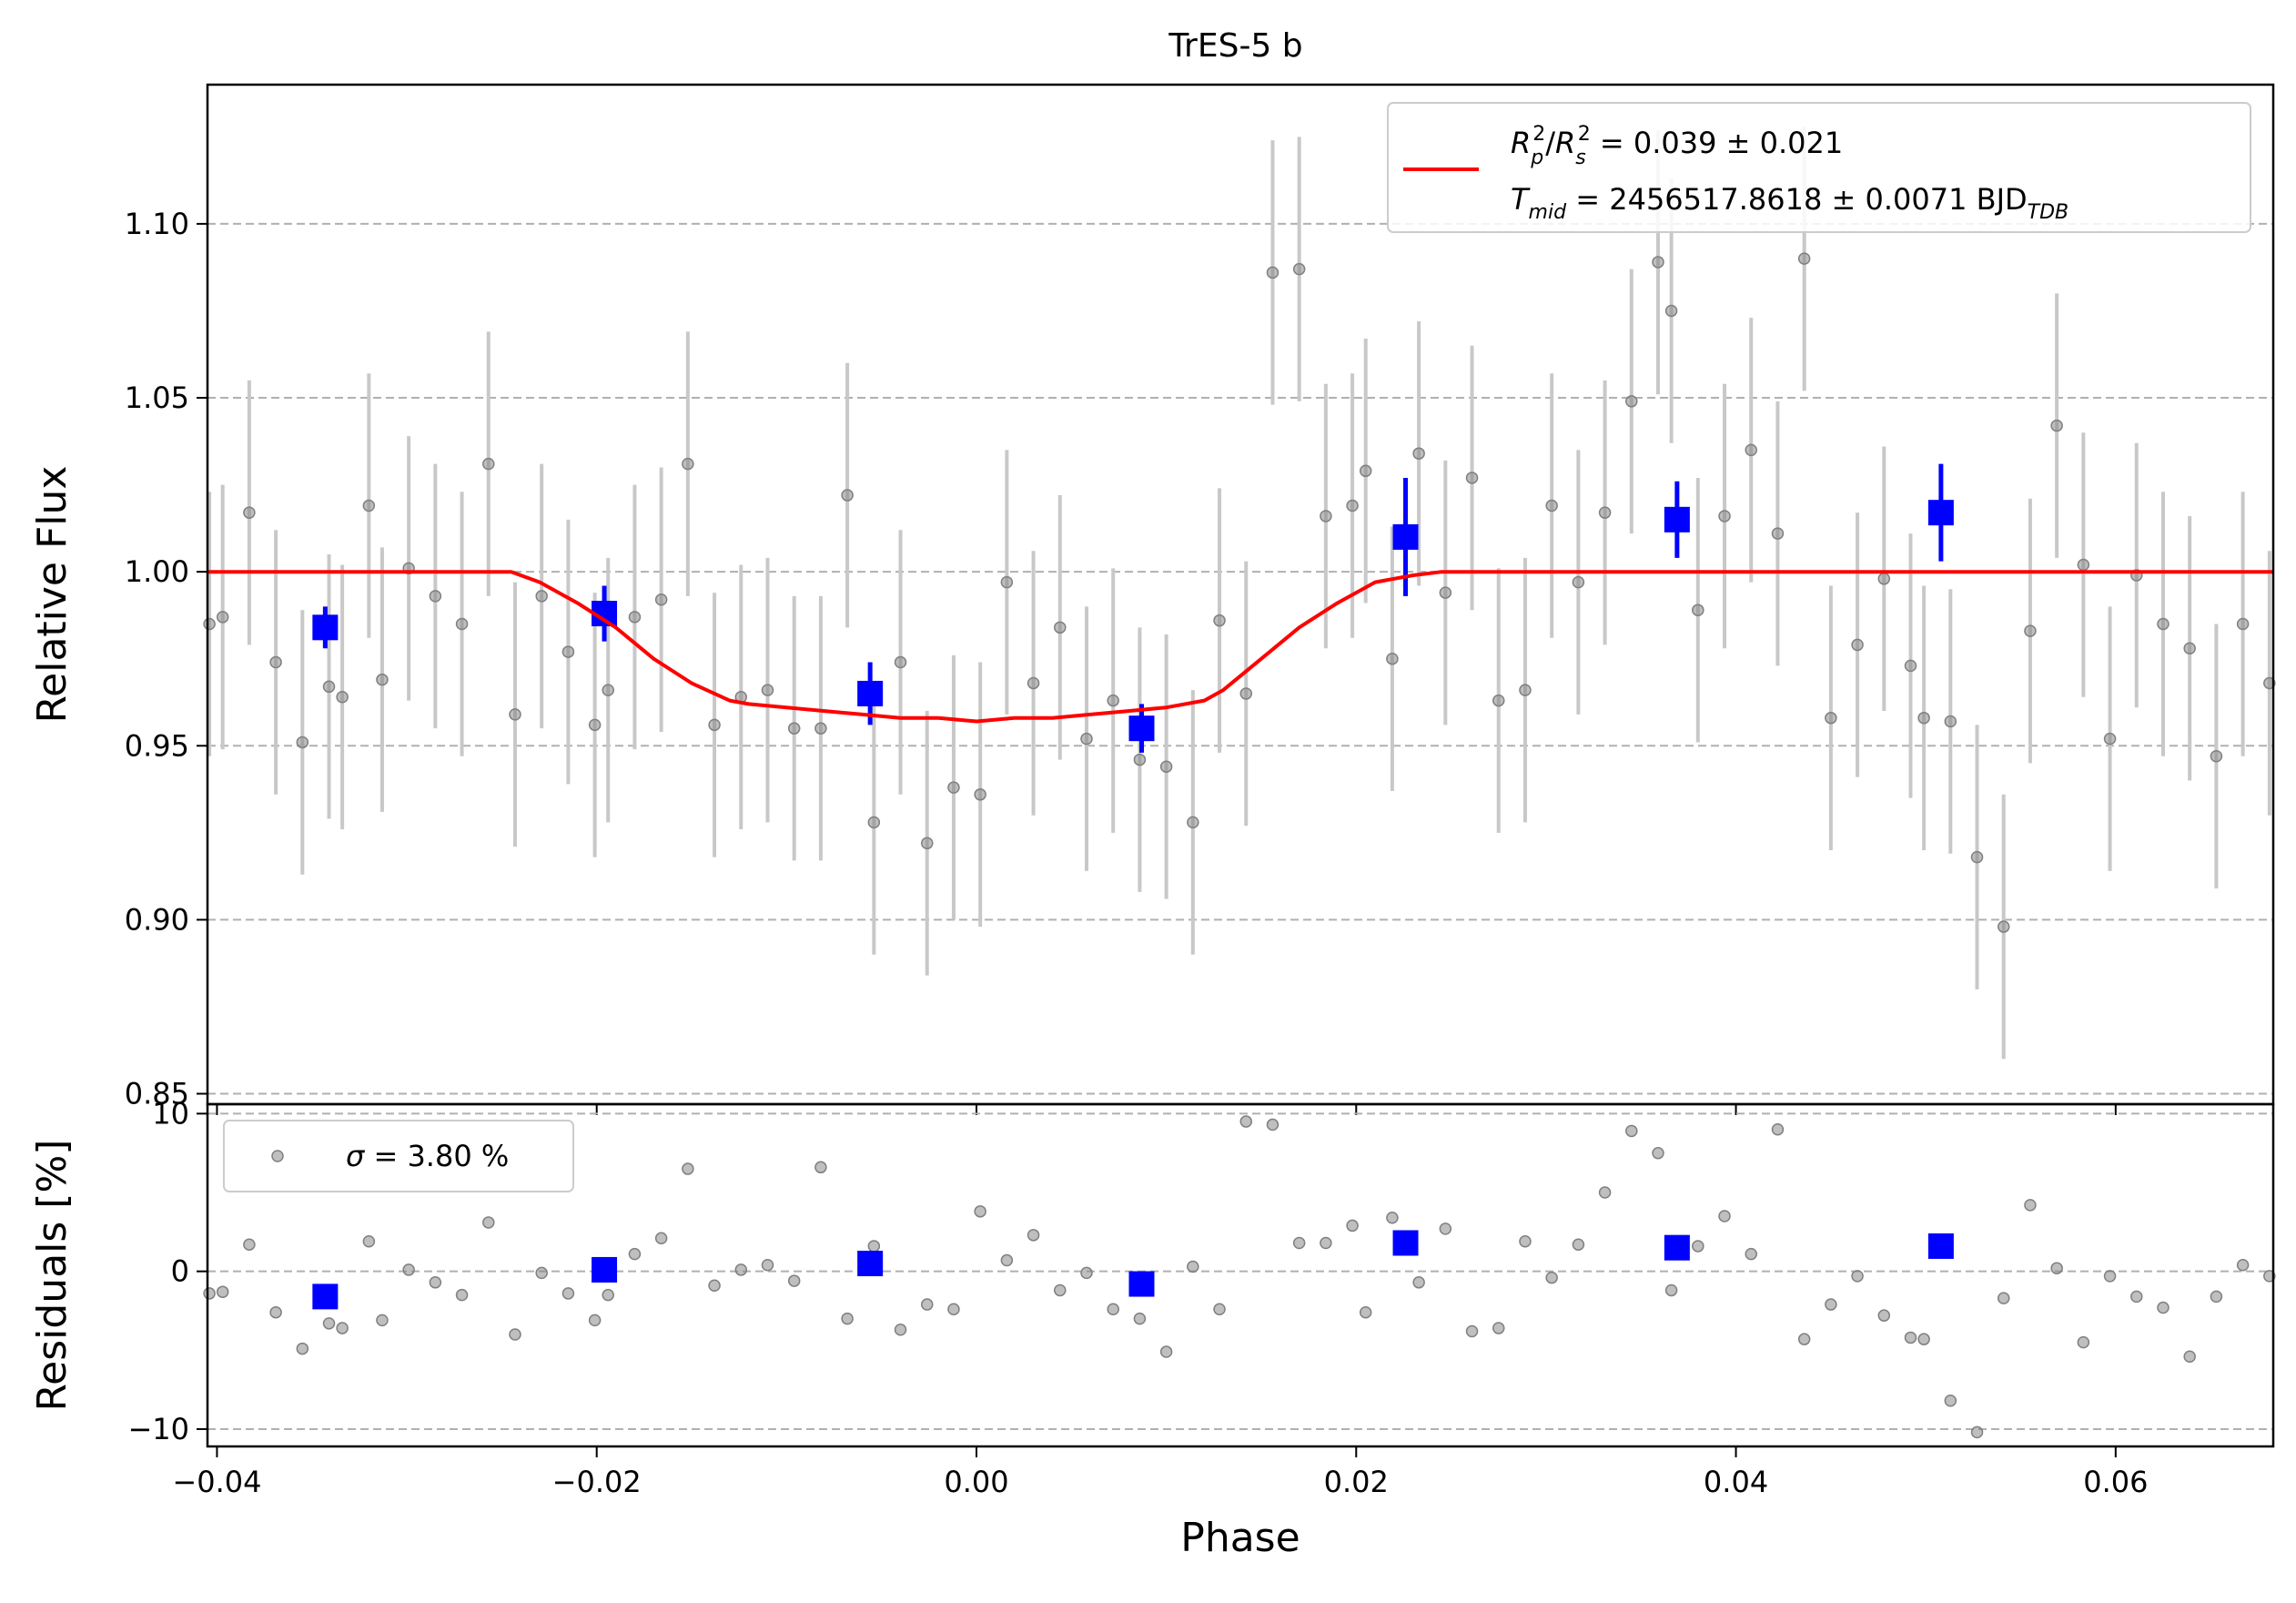  I want to click on legend-rs-sub: s, so click(1580, 158).